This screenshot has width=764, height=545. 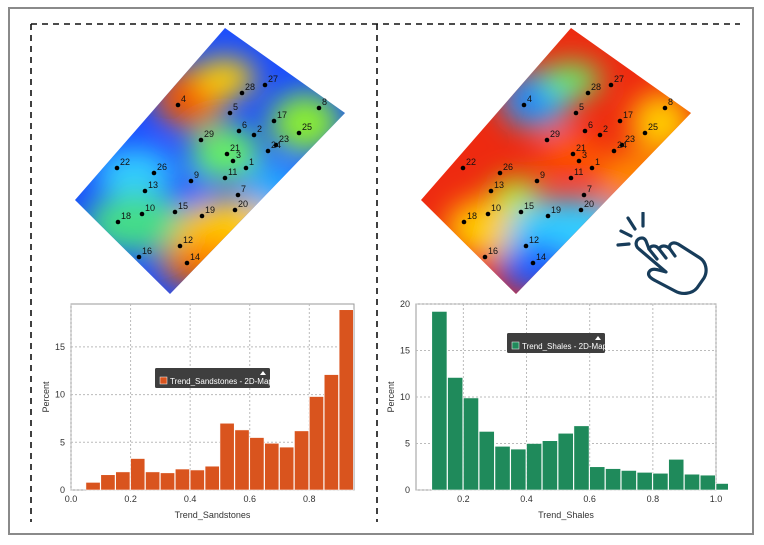 What do you see at coordinates (243, 204) in the screenshot?
I see `well-label: 20` at bounding box center [243, 204].